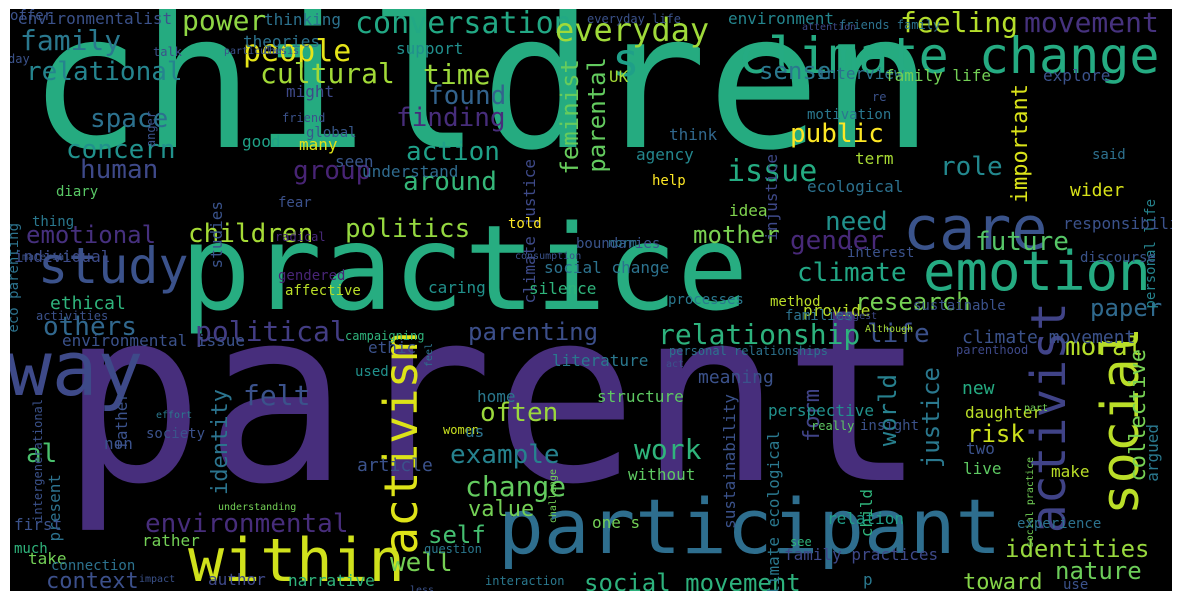  What do you see at coordinates (616, 522) in the screenshot?
I see `word: one s` at bounding box center [616, 522].